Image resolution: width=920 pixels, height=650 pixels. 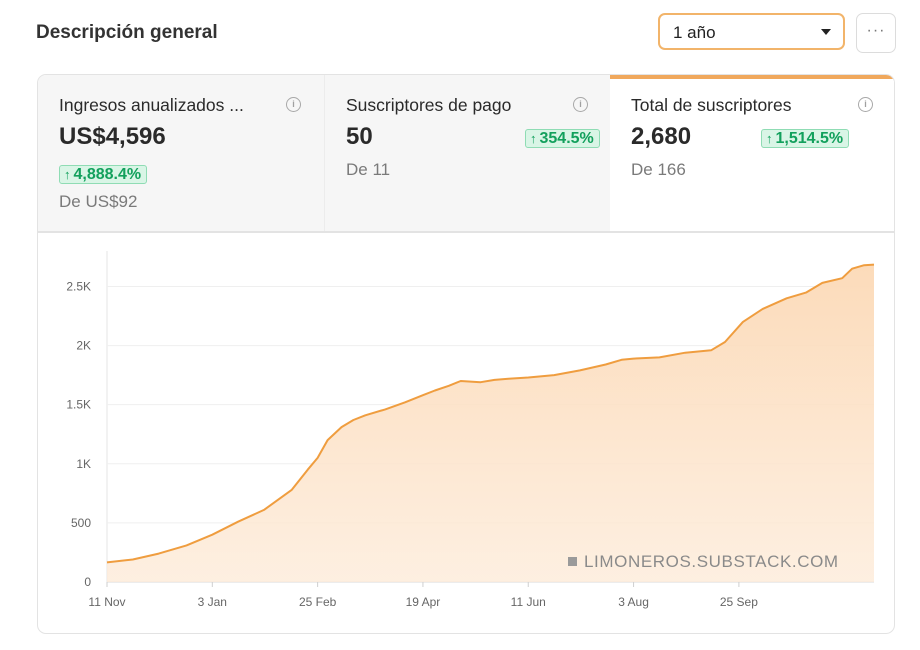 I want to click on watermark: LIMONEROS.SUBSTACK.COM, so click(x=703, y=562).